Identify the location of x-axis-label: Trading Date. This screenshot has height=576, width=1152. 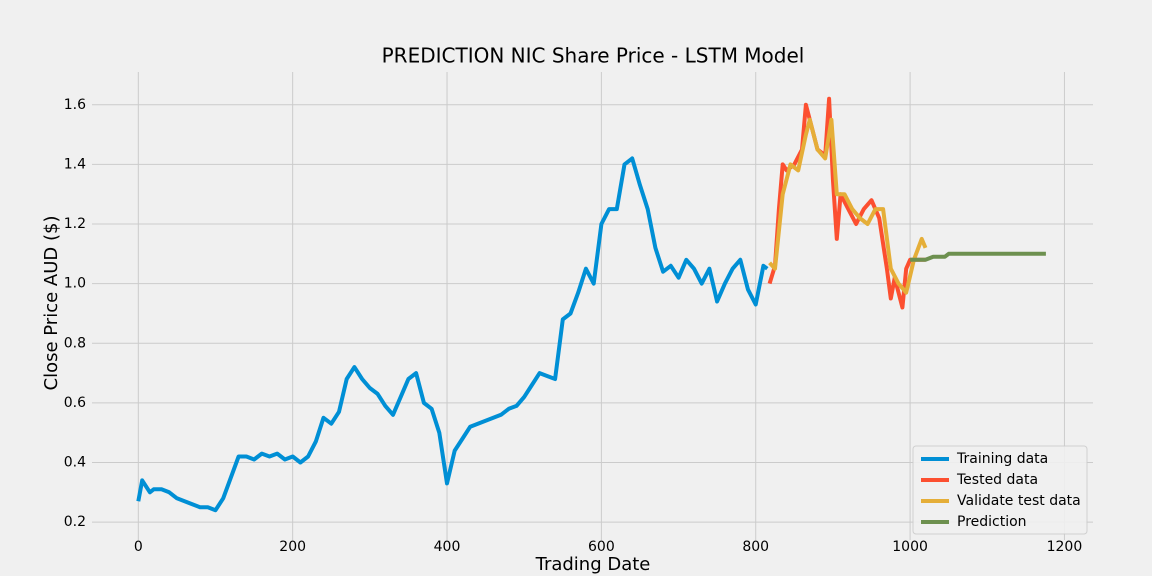
(593, 564).